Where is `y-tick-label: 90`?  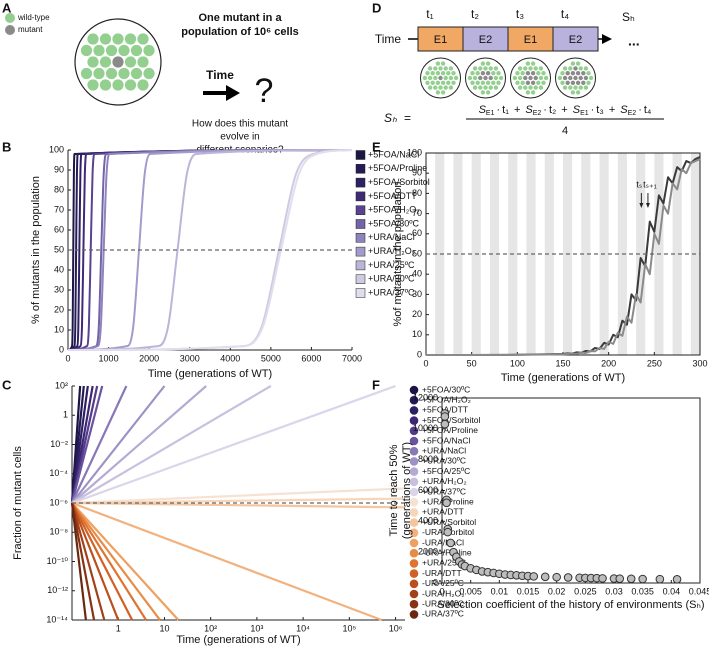 y-tick-label: 90 is located at coordinates (417, 173).